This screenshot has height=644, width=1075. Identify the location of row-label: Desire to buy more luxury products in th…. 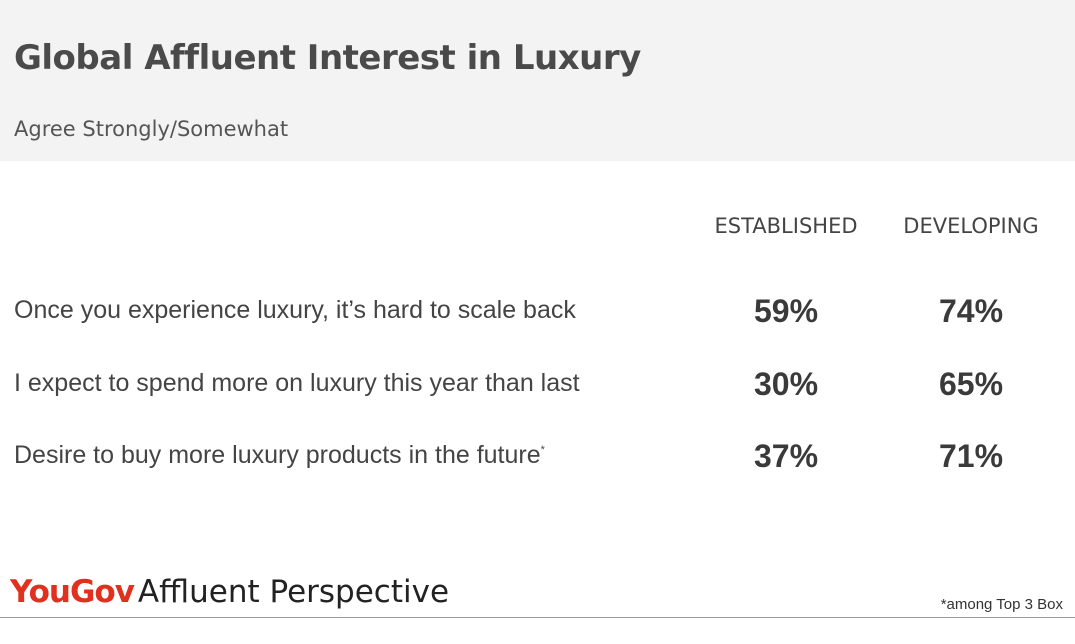
(279, 455).